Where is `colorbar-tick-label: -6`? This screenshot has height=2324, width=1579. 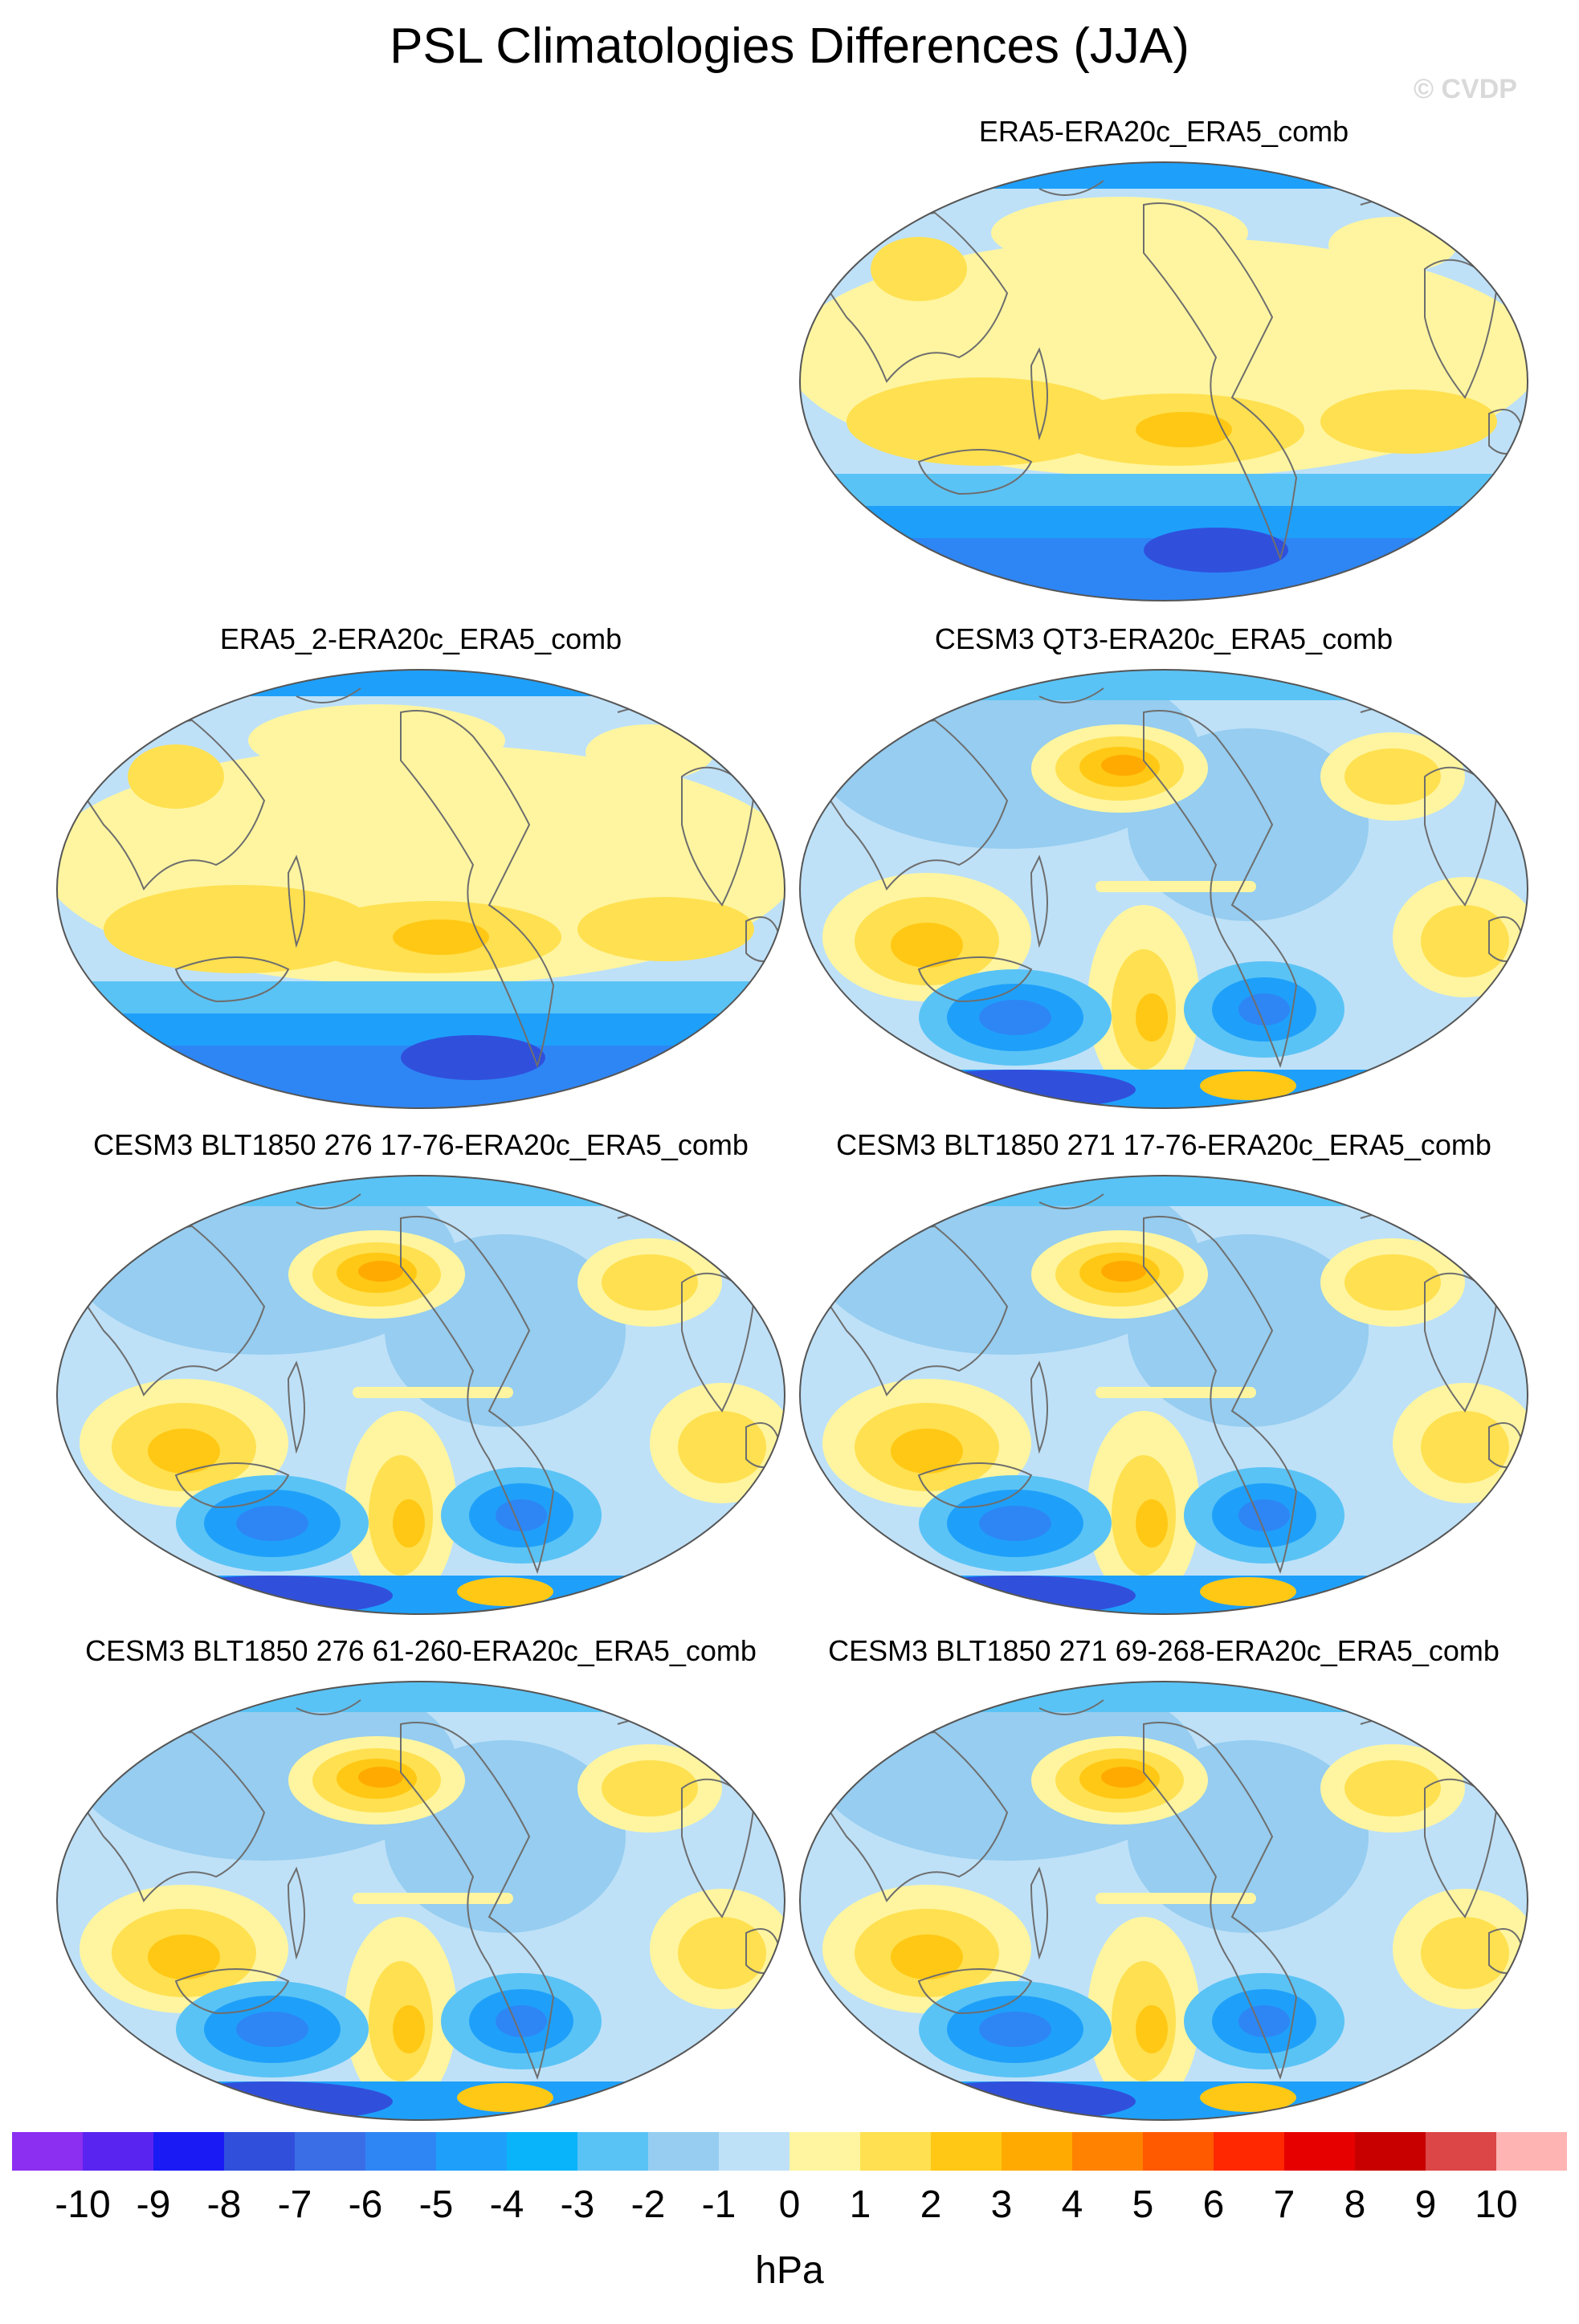 colorbar-tick-label: -6 is located at coordinates (365, 2204).